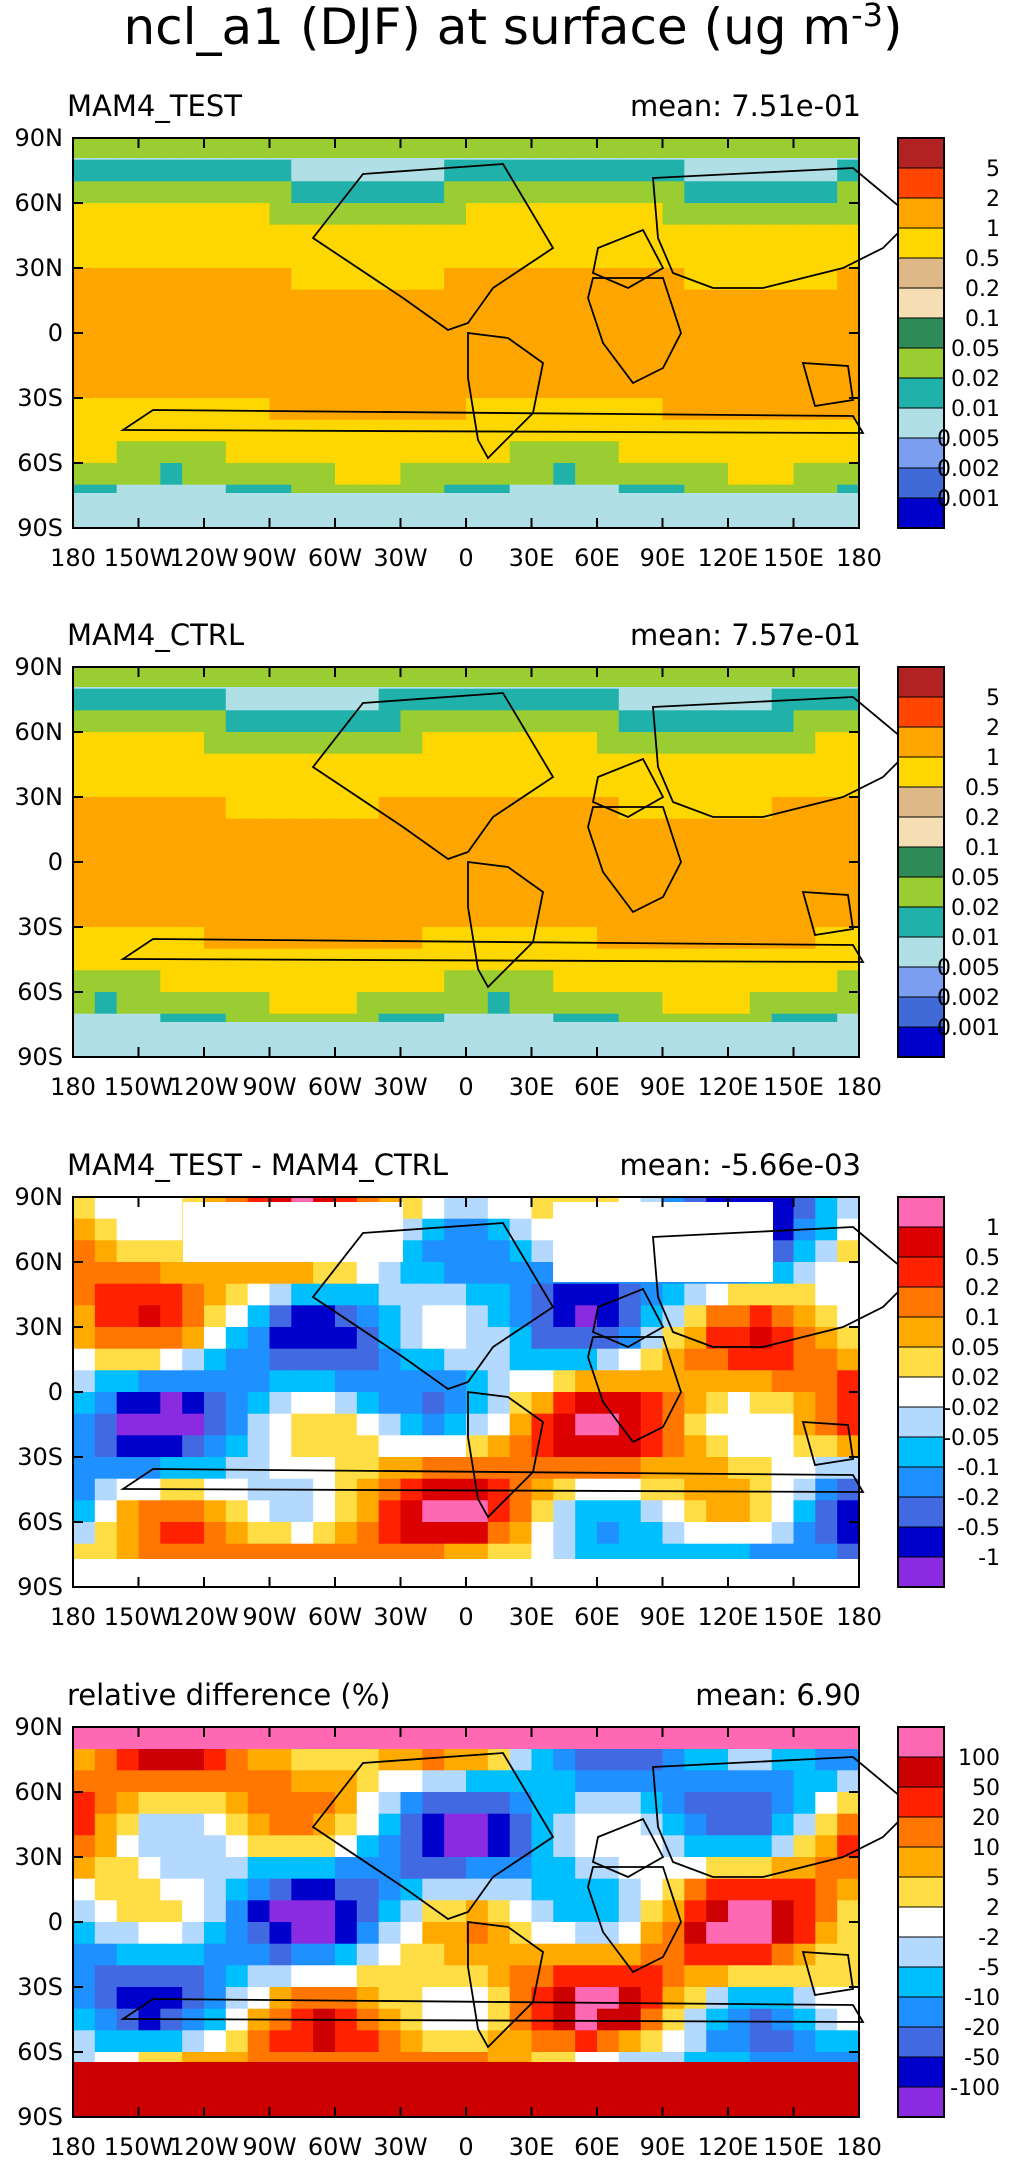 This screenshot has width=1027, height=2175. I want to click on lon-label: 30W, so click(400, 558).